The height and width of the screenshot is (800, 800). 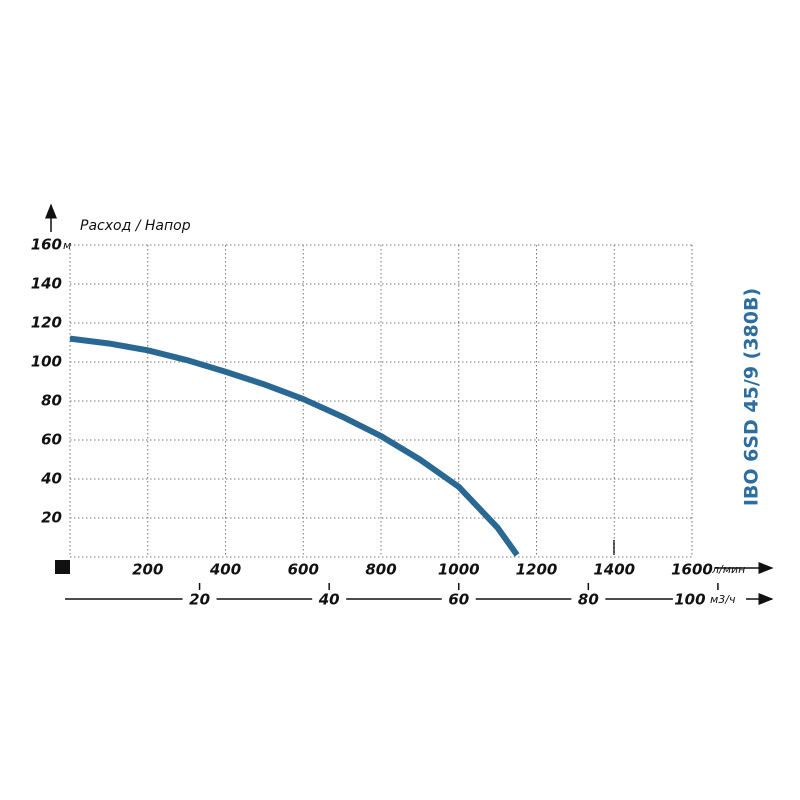 I want to click on x-tick-label: 400, so click(x=225, y=570).